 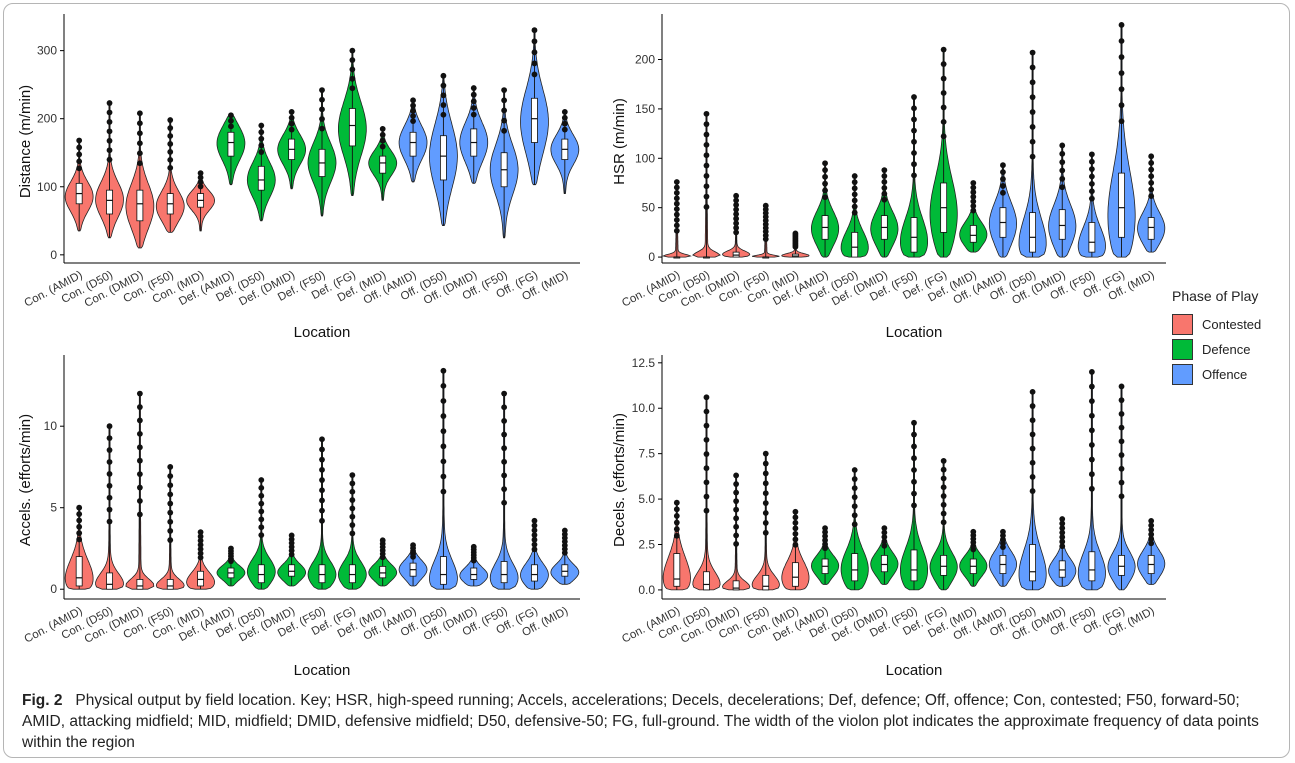 I want to click on legend-swatch, so click(x=1182, y=374).